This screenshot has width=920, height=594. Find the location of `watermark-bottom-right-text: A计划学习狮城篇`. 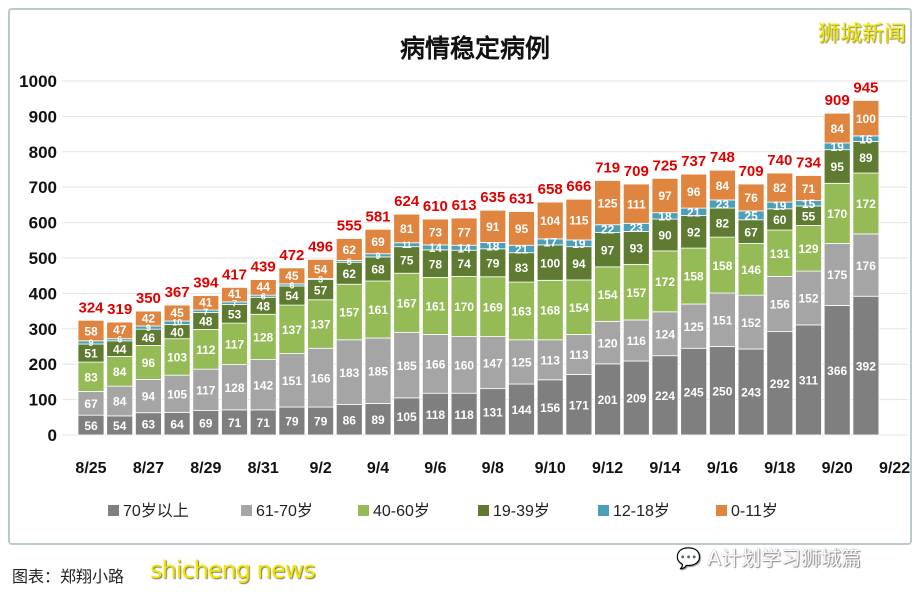

watermark-bottom-right-text: A计划学习狮城篇 is located at coordinates (784, 558).